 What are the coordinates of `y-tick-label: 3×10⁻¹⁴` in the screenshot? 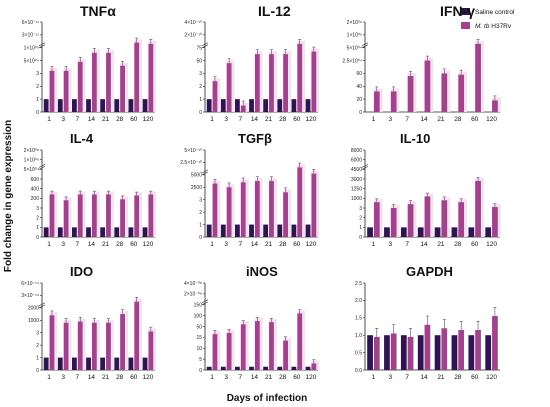 It's located at (30, 296).